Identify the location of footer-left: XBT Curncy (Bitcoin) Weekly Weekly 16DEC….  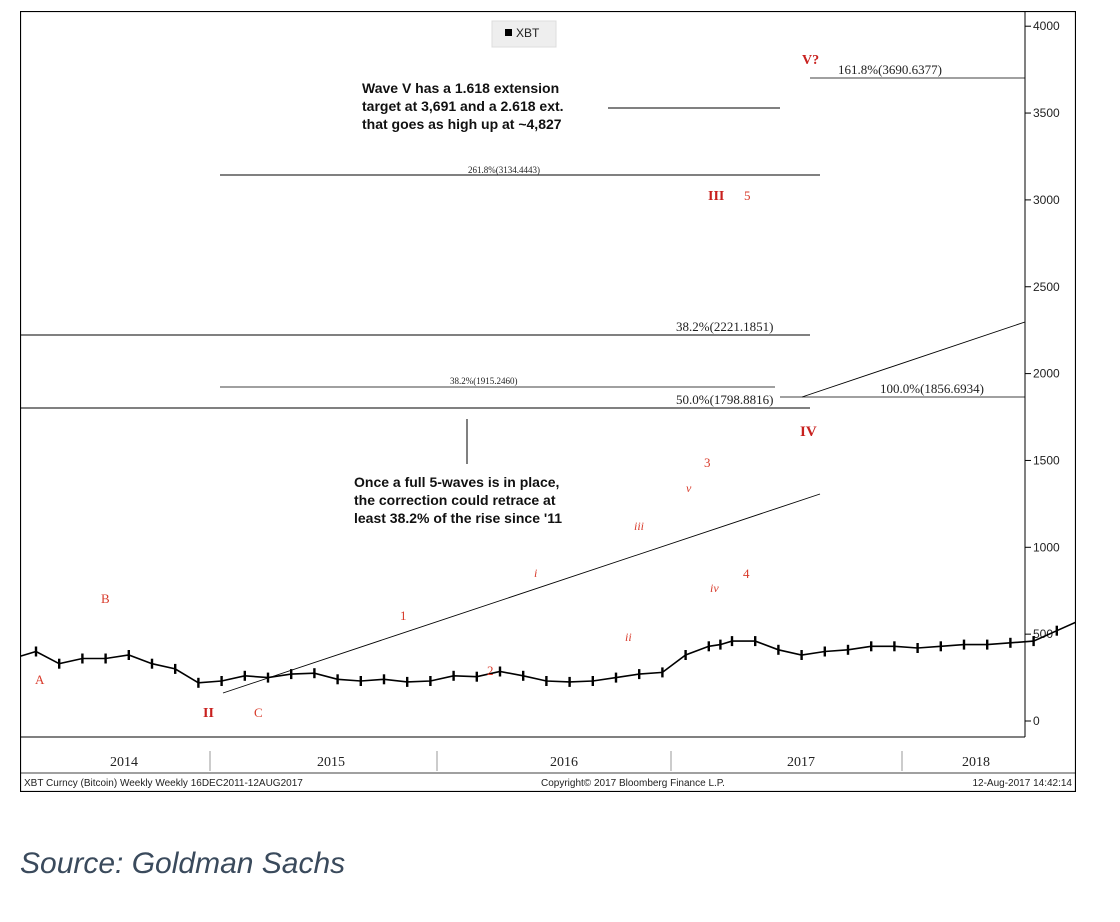
(163, 783).